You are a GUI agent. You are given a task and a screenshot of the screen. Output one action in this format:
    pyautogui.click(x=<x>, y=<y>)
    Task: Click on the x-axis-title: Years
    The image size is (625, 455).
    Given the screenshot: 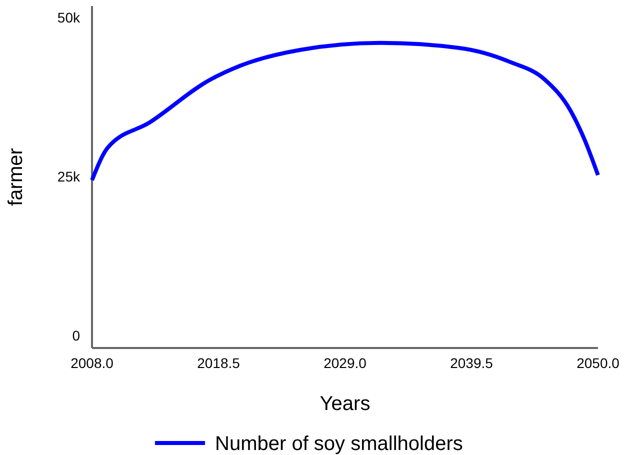 What is the action you would take?
    pyautogui.click(x=345, y=404)
    